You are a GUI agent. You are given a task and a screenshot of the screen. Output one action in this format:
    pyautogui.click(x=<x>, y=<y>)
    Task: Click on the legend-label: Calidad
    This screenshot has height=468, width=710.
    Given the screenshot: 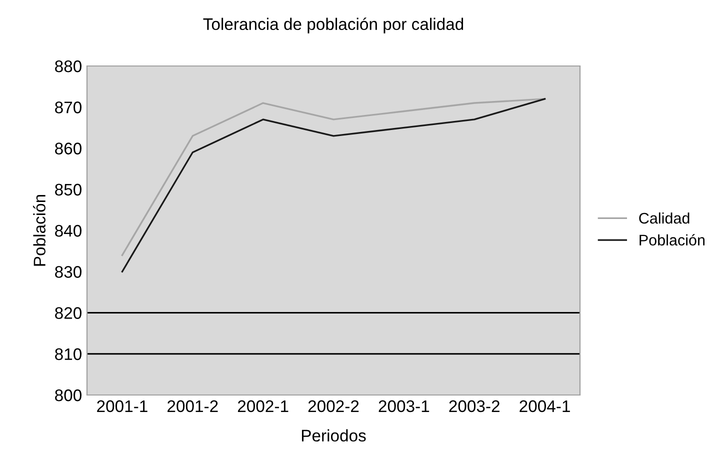 What is the action you would take?
    pyautogui.click(x=664, y=218)
    